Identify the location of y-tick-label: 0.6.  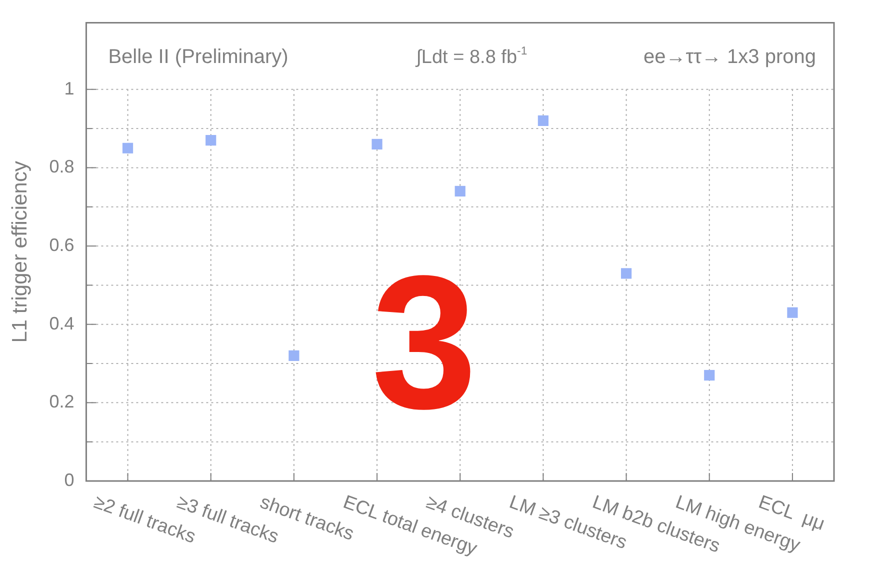
(61, 244).